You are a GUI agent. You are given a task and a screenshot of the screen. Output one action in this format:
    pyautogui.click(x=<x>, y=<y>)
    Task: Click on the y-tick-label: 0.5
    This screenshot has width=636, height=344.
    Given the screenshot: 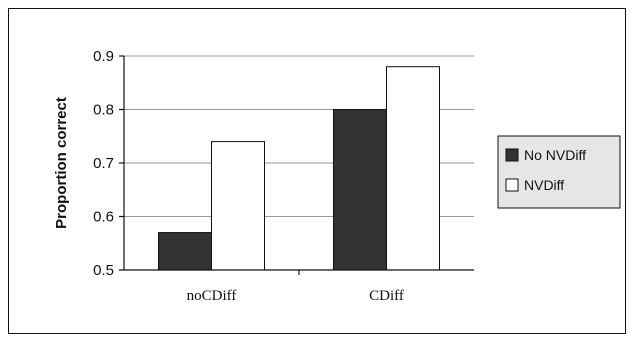 What is the action you would take?
    pyautogui.click(x=103, y=270)
    